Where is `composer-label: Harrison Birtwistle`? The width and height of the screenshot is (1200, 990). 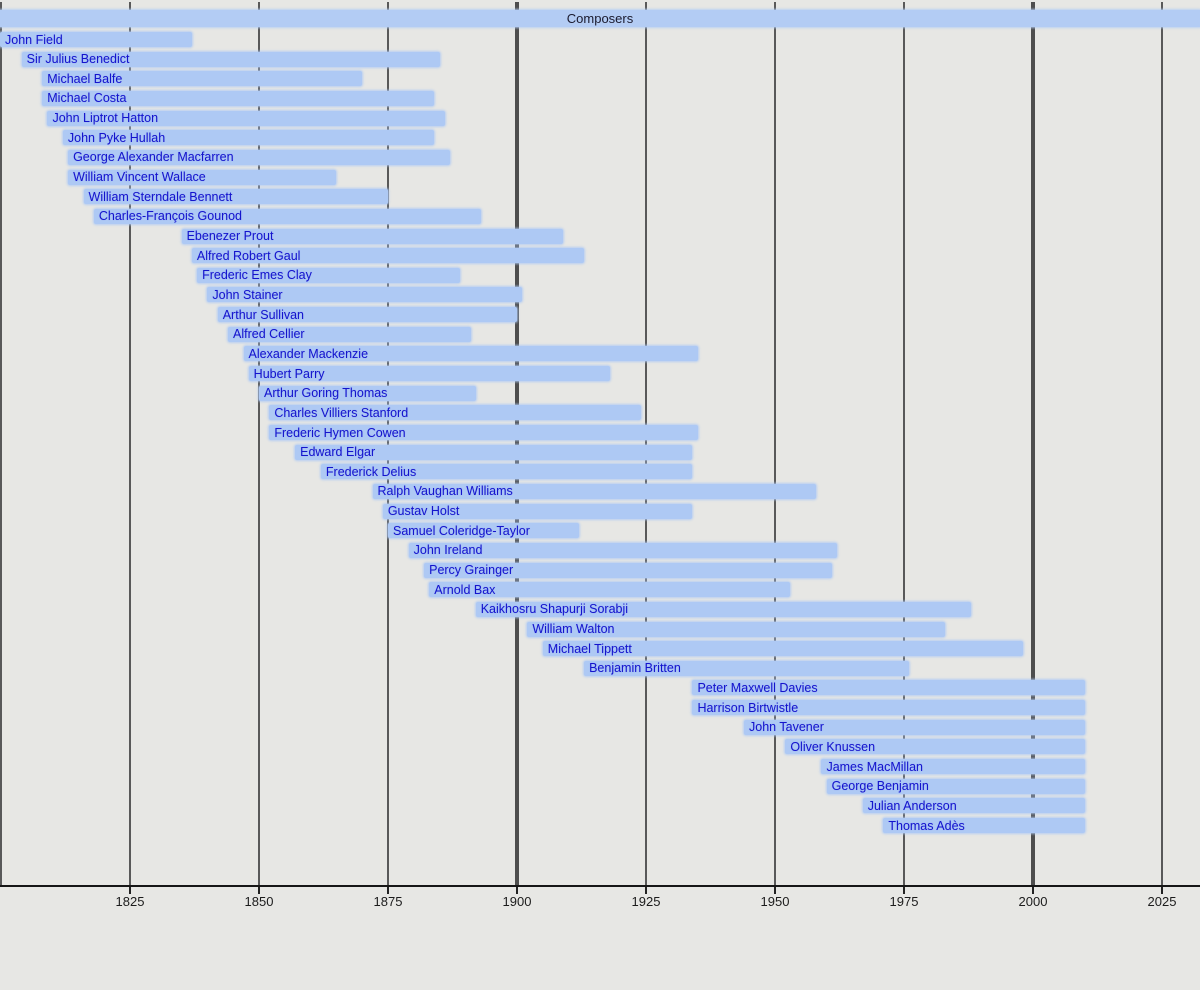
composer-label: Harrison Birtwistle is located at coordinates (748, 707).